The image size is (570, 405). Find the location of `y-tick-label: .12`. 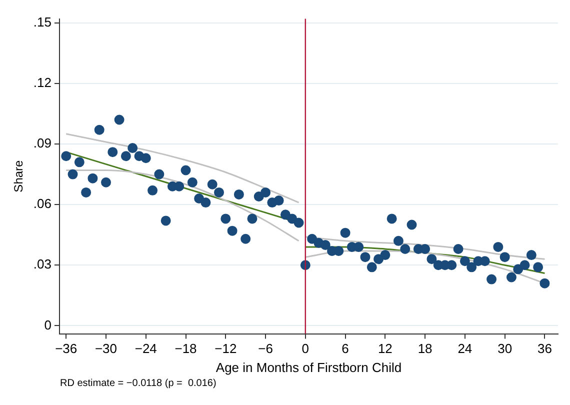

y-tick-label: .12 is located at coordinates (42, 82).